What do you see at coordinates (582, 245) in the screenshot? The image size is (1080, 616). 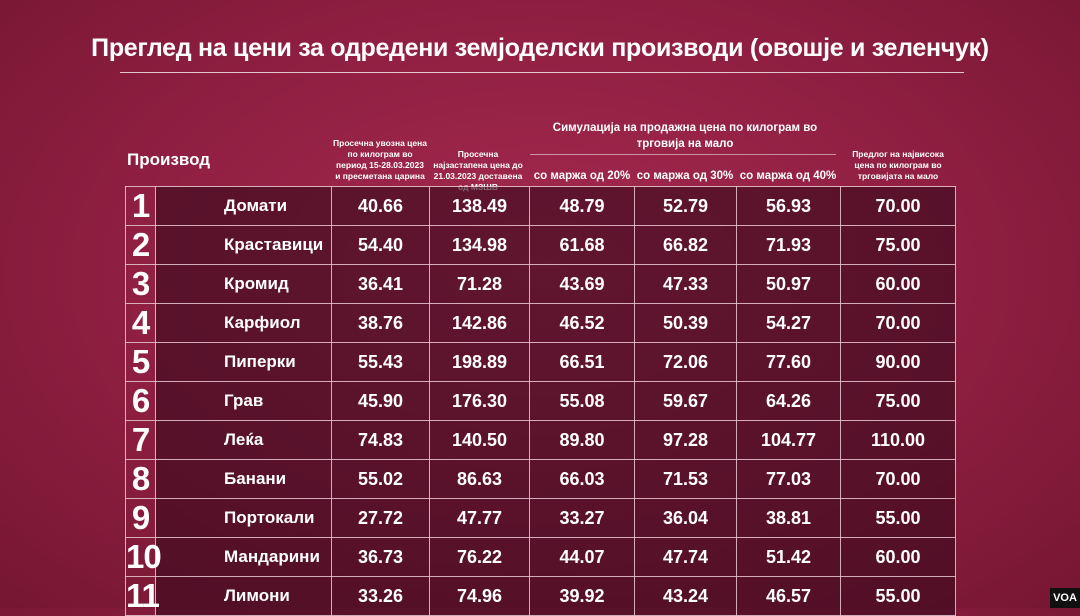 I see `margin-20-cell: 61.68` at bounding box center [582, 245].